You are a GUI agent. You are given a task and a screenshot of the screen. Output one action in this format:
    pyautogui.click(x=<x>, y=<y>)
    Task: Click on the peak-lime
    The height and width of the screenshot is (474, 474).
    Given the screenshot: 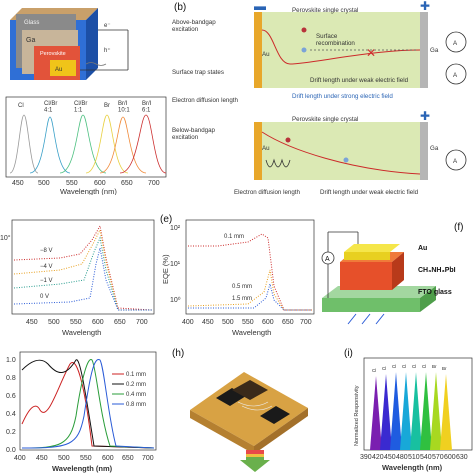 What is the action you would take?
    pyautogui.click(x=436, y=411)
    